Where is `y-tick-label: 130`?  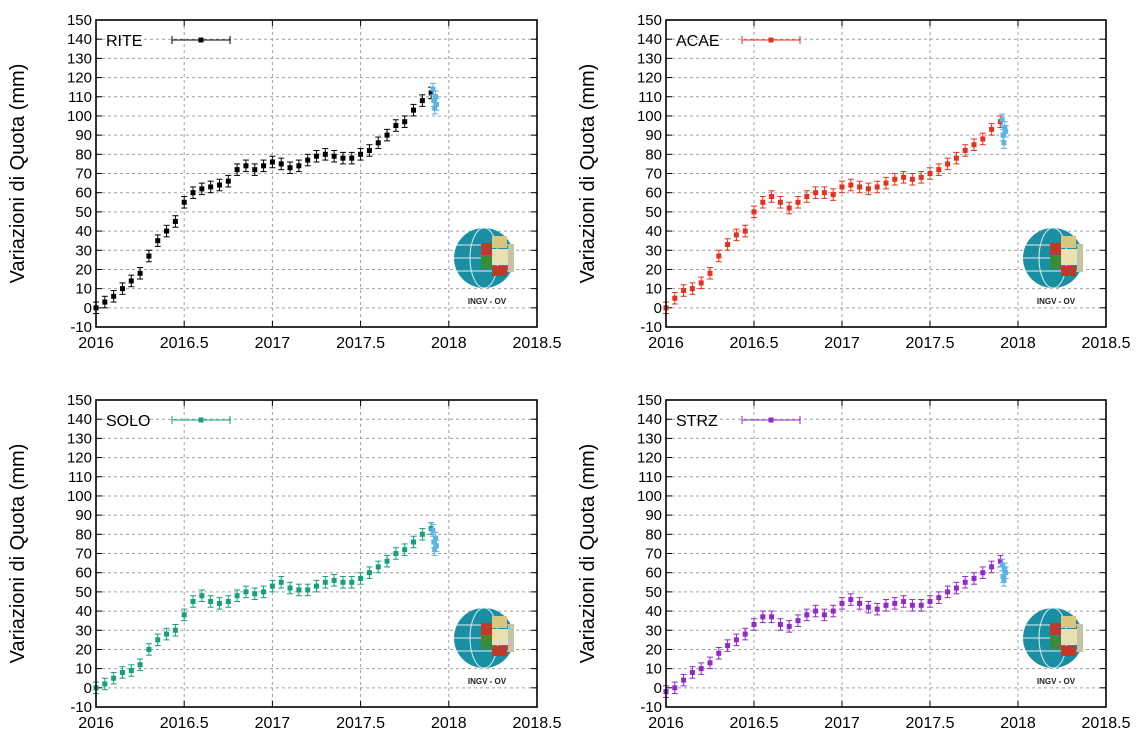
y-tick-label: 130 is located at coordinates (649, 438).